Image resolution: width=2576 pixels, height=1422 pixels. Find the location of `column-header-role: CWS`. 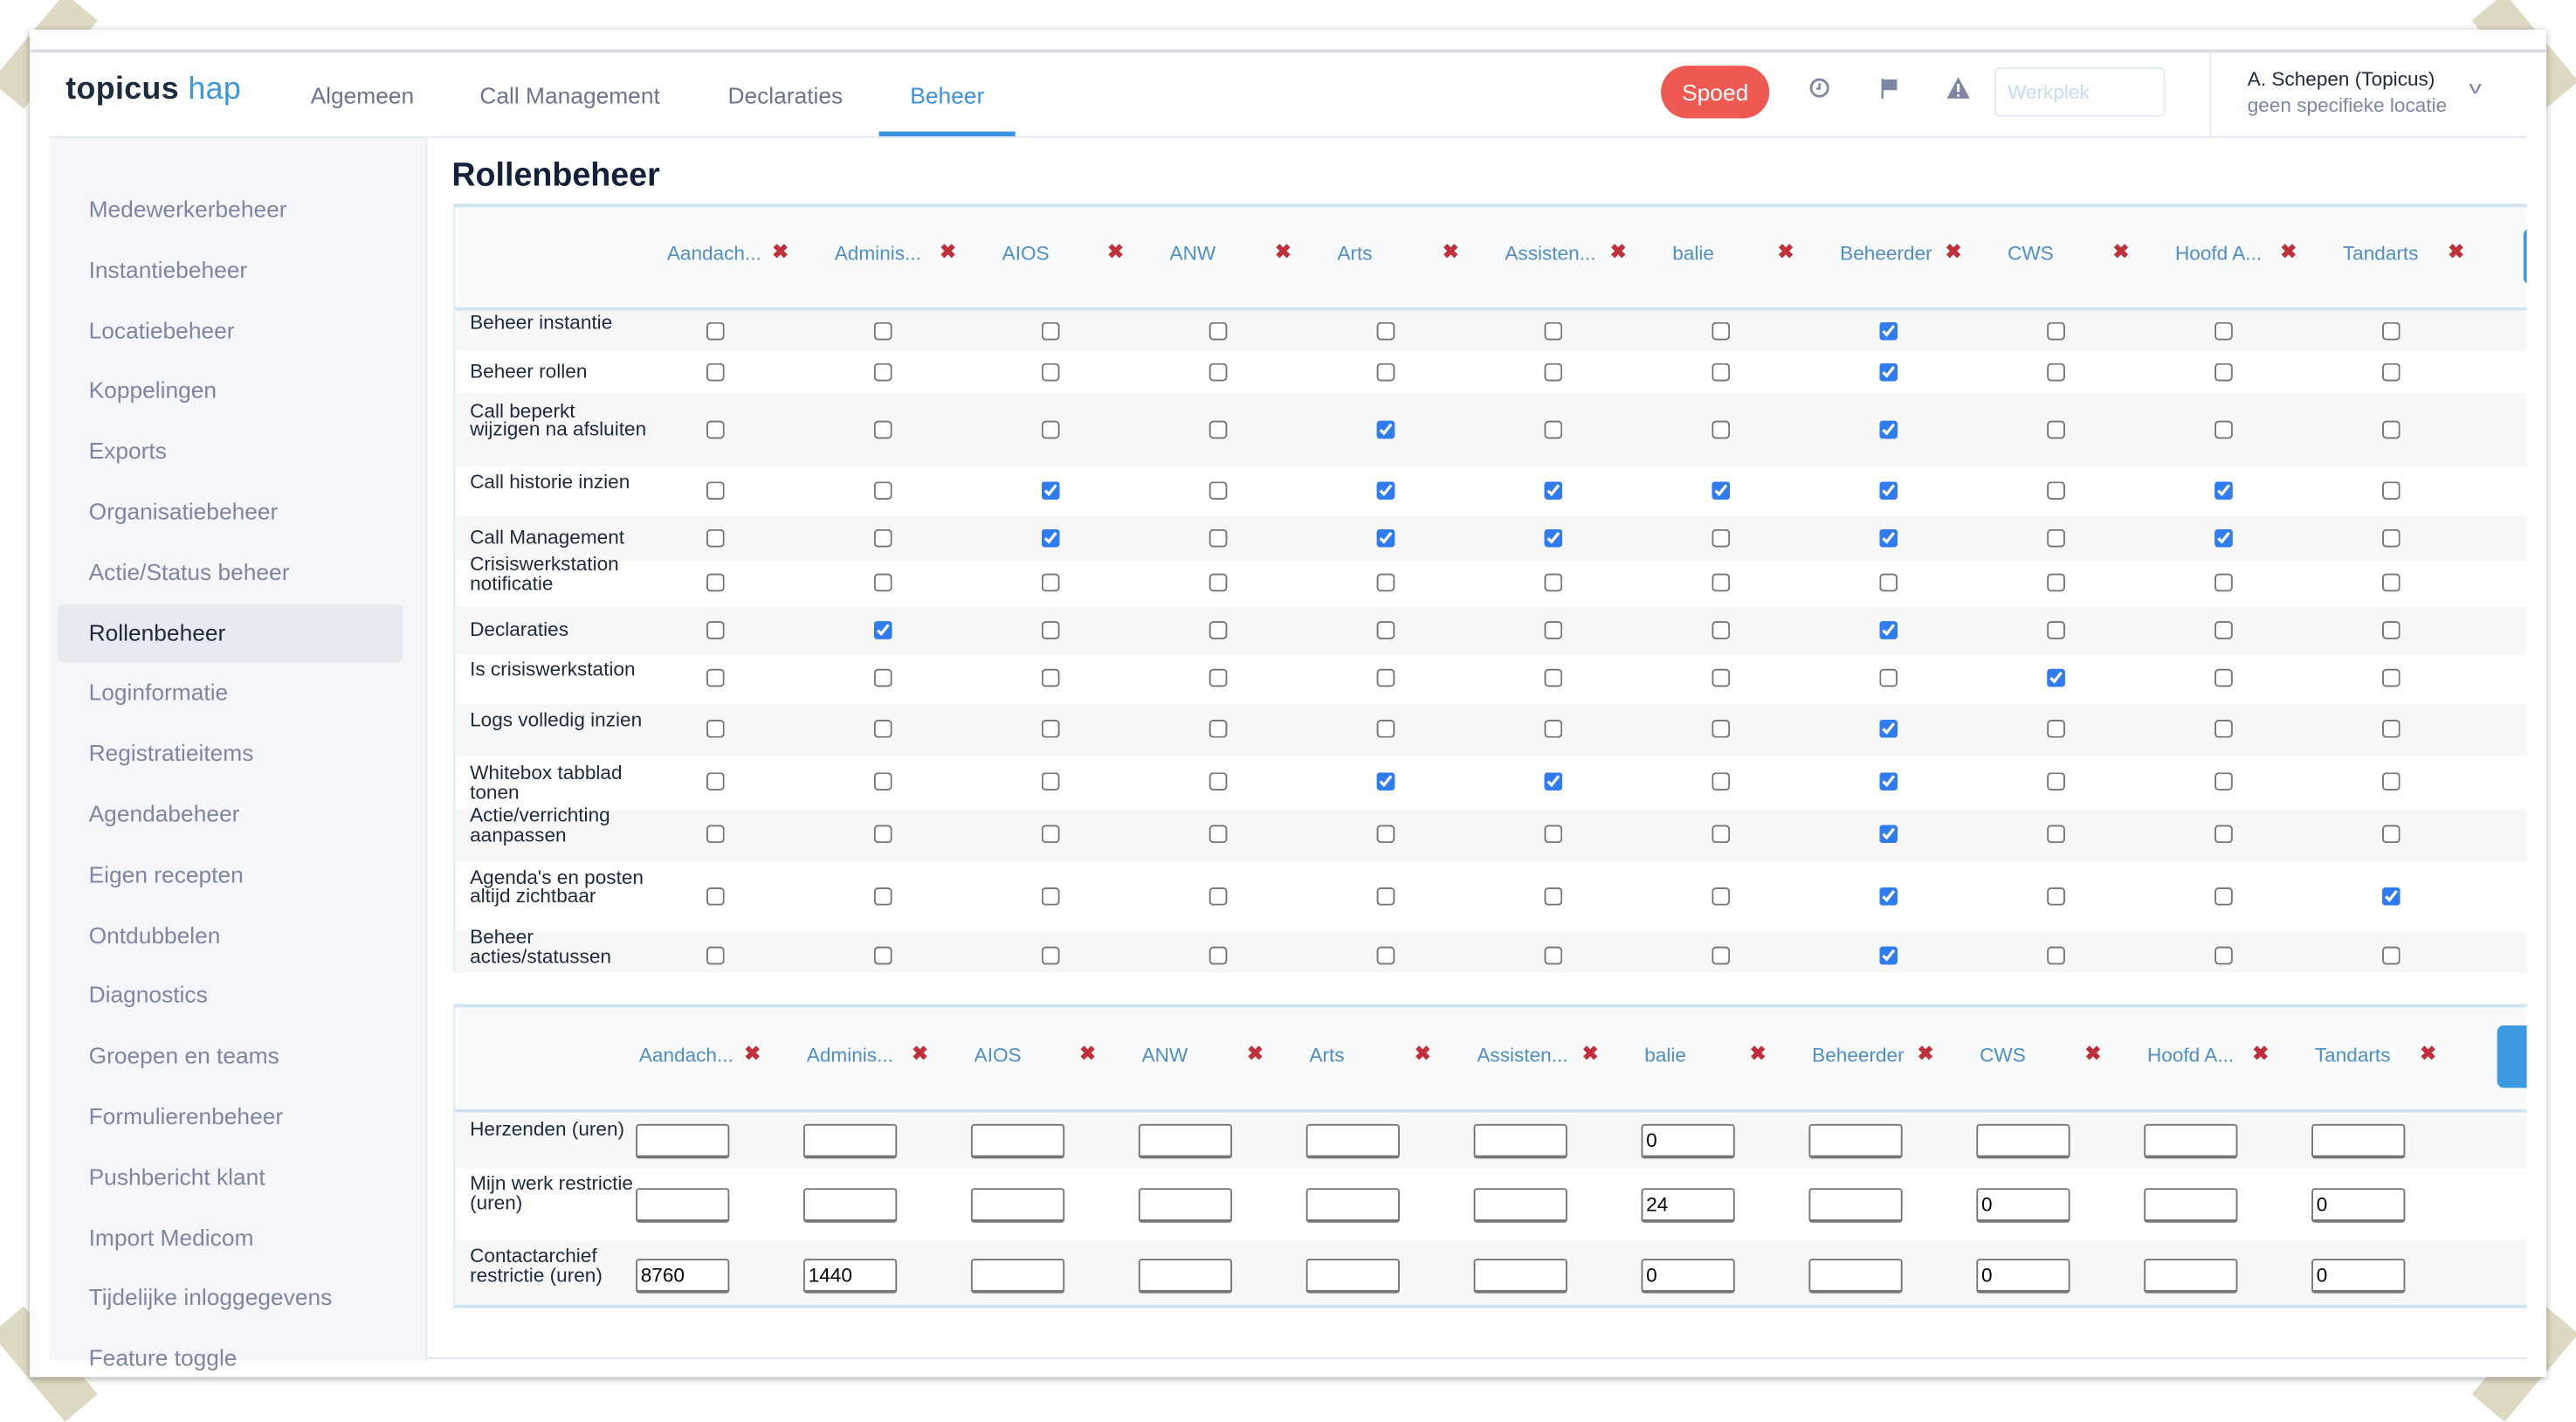

column-header-role: CWS is located at coordinates (2031, 253).